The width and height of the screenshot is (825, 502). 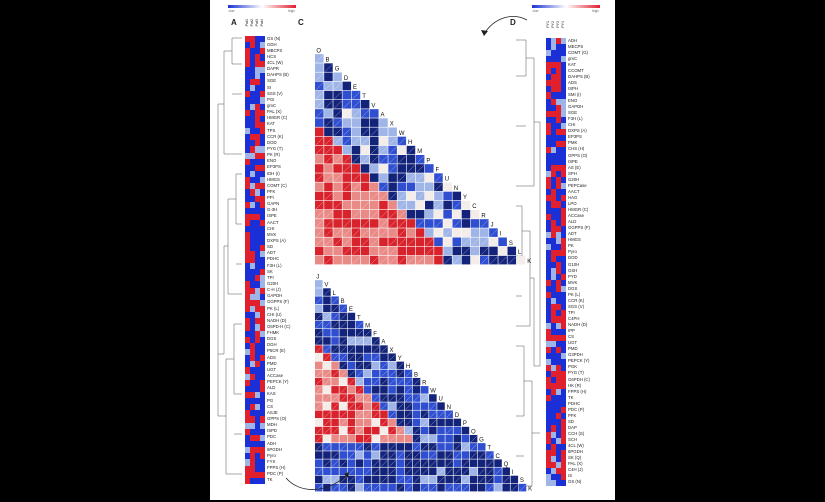 I want to click on gene-label: DGS, so click(x=272, y=339).